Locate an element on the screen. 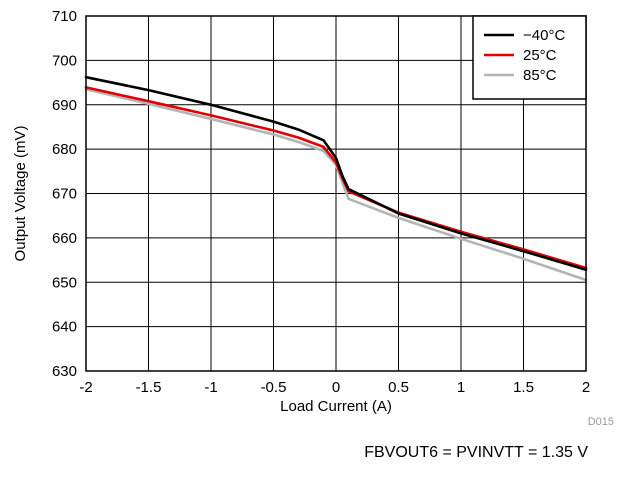  x-tick-label: 1.5 is located at coordinates (523, 387).